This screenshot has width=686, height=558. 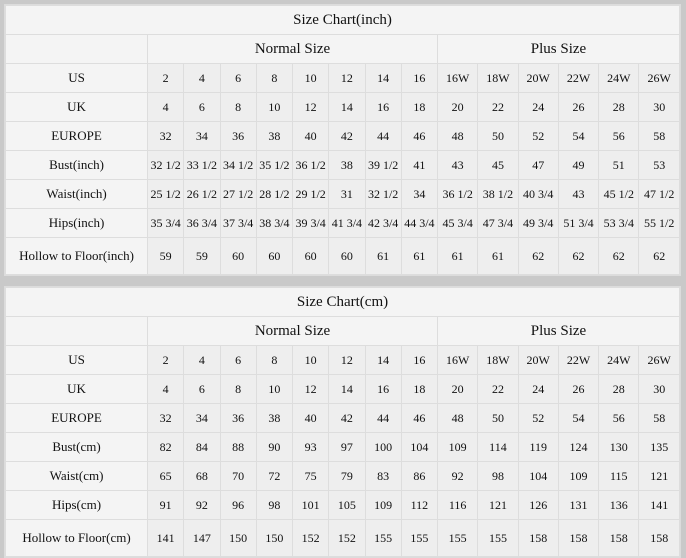 I want to click on data-cell: 141, so click(x=659, y=505).